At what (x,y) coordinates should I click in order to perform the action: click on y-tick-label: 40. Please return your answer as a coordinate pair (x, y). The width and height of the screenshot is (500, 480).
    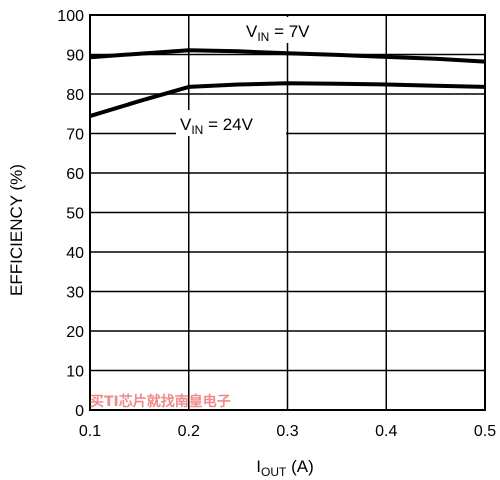
    Looking at the image, I should click on (75, 253).